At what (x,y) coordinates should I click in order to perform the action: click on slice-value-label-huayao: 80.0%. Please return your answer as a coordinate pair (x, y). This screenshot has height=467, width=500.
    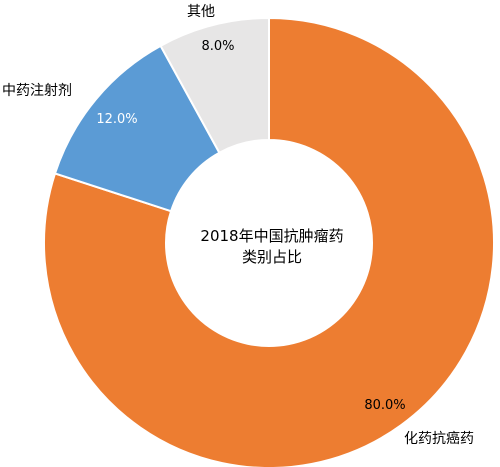
    Looking at the image, I should click on (384, 405).